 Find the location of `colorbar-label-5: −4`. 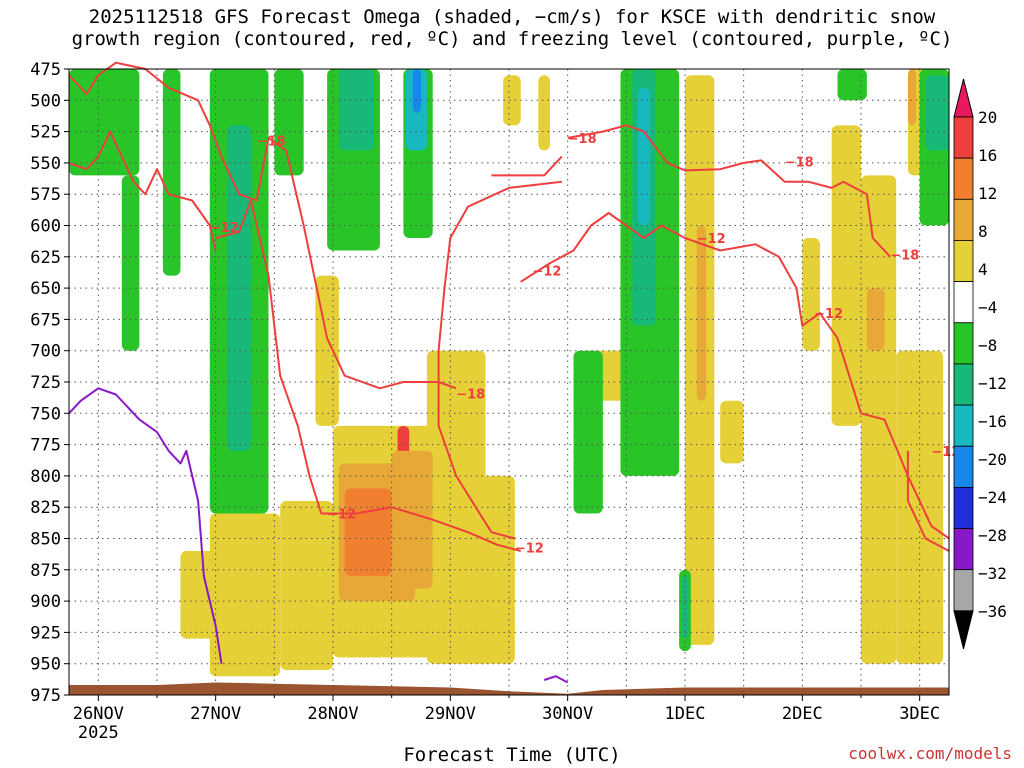

colorbar-label-5: −4 is located at coordinates (987, 307).